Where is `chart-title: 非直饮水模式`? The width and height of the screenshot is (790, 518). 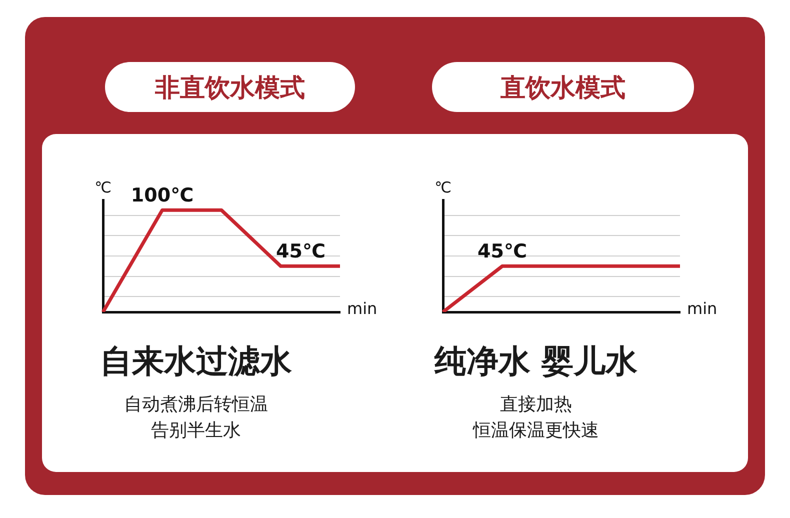 chart-title: 非直饮水模式 is located at coordinates (230, 87).